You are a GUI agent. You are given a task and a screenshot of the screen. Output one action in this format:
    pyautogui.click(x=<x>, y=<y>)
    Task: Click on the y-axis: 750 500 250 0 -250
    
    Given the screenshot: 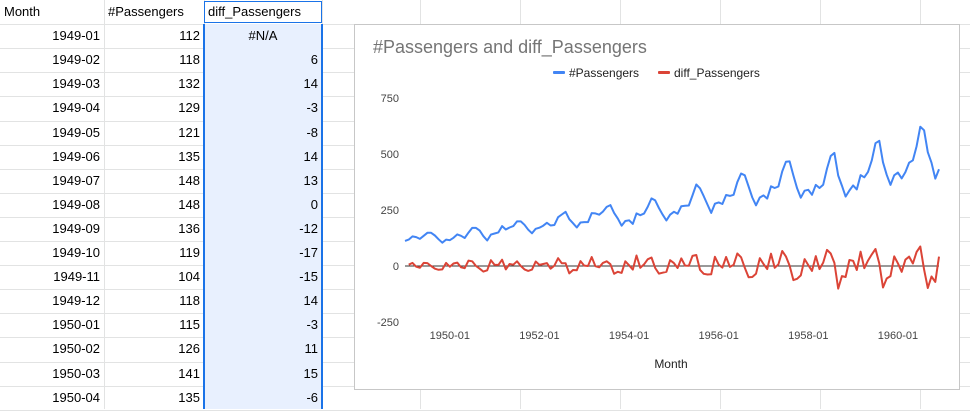 What is the action you would take?
    pyautogui.click(x=388, y=211)
    